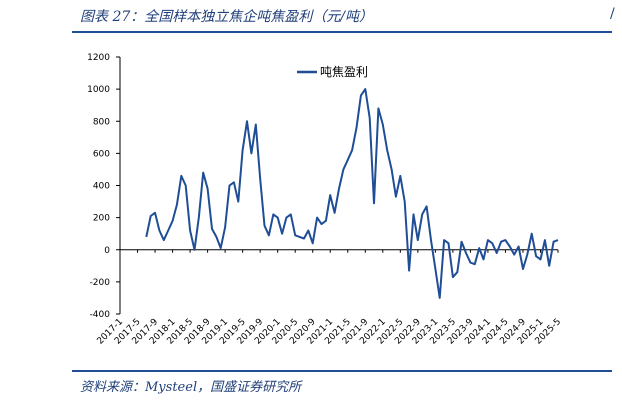 Image resolution: width=622 pixels, height=403 pixels. Describe the element at coordinates (100, 283) in the screenshot. I see `y-tick-label: -200` at that location.